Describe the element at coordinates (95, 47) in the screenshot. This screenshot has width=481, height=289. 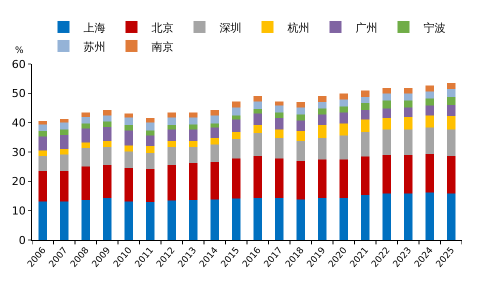
I see `legend-label: 苏州` at that location.